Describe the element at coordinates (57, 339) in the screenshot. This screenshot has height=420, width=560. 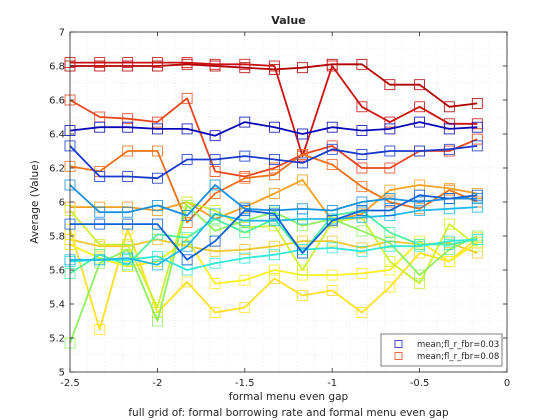
I see `y-tick-label: 5.2` at that location.